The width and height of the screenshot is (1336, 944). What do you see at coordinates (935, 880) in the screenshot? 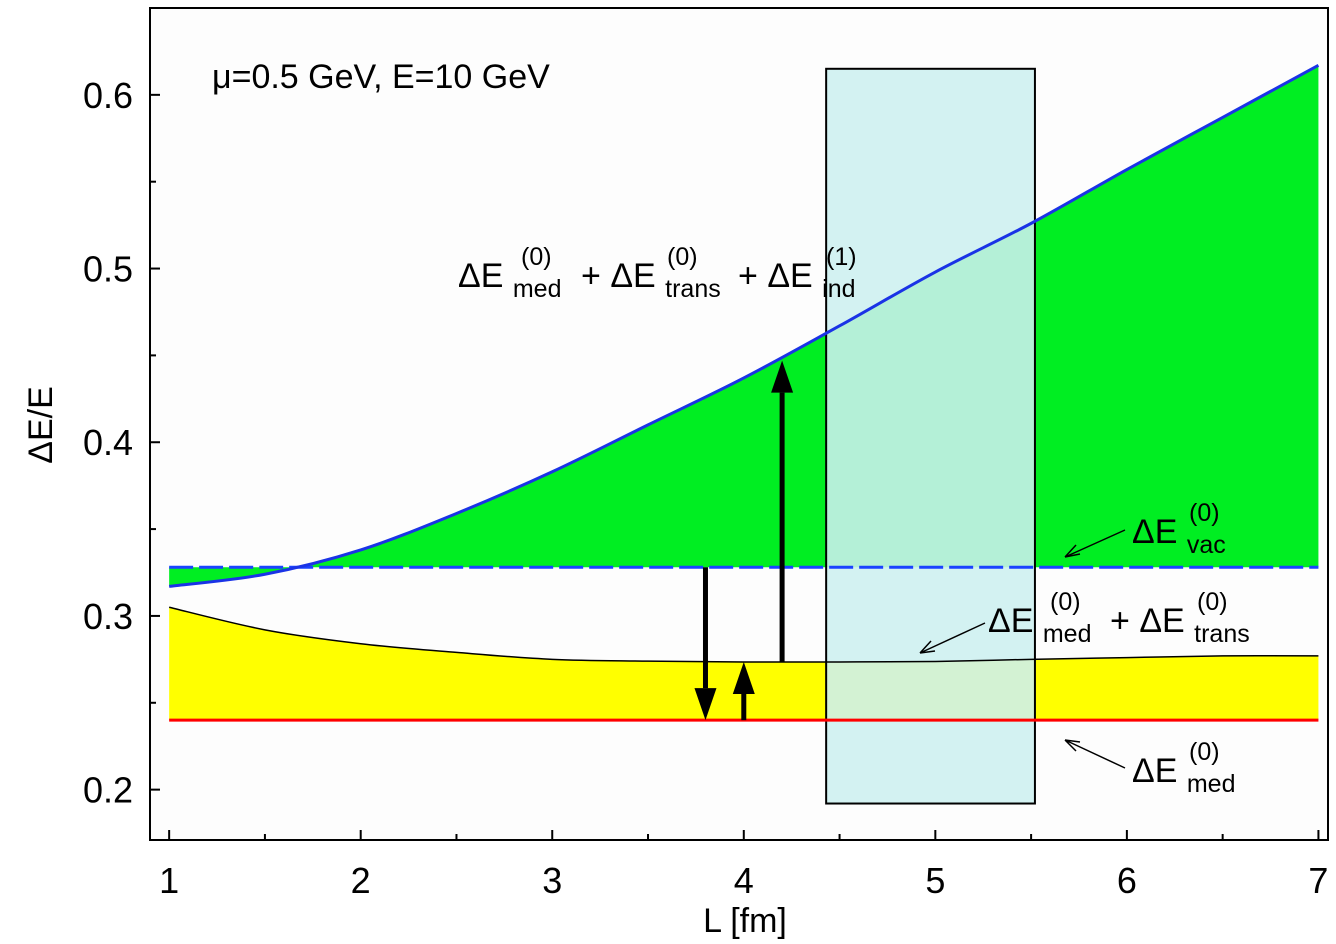
I see `x-tick-label-5: 5` at bounding box center [935, 880].